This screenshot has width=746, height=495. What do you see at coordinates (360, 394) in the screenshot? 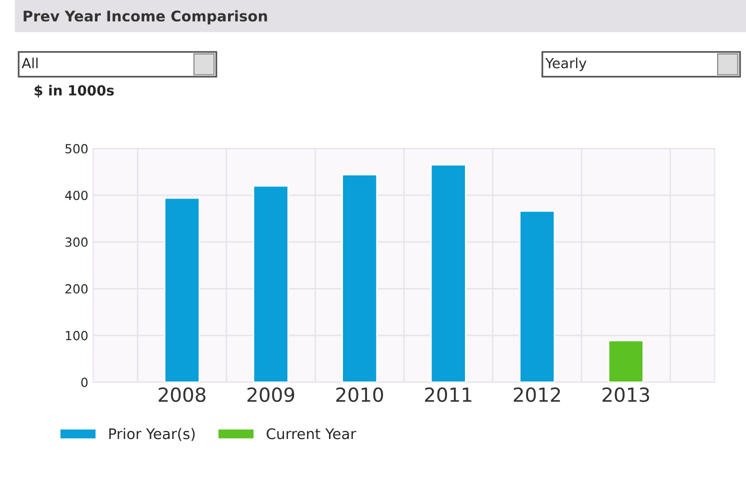
I see `x-tick-label: 2010` at bounding box center [360, 394].